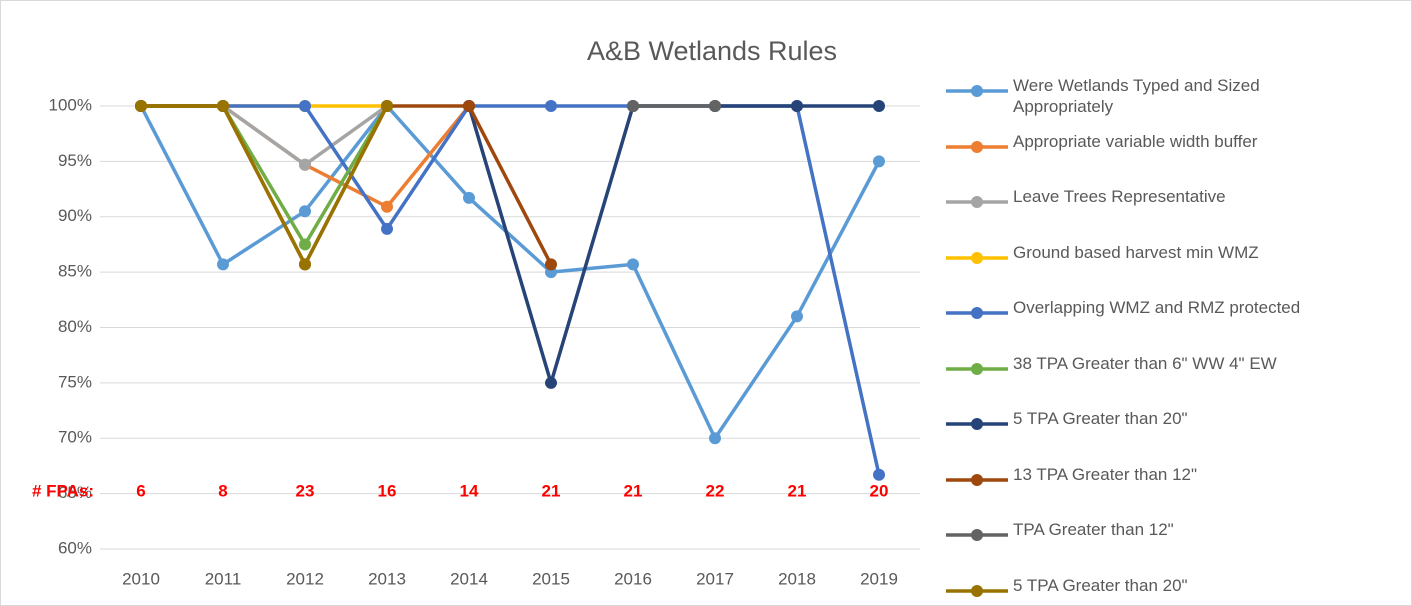  I want to click on legend-item: 38 TPA Greater than 6" WW 4" EW, so click(1176, 378).